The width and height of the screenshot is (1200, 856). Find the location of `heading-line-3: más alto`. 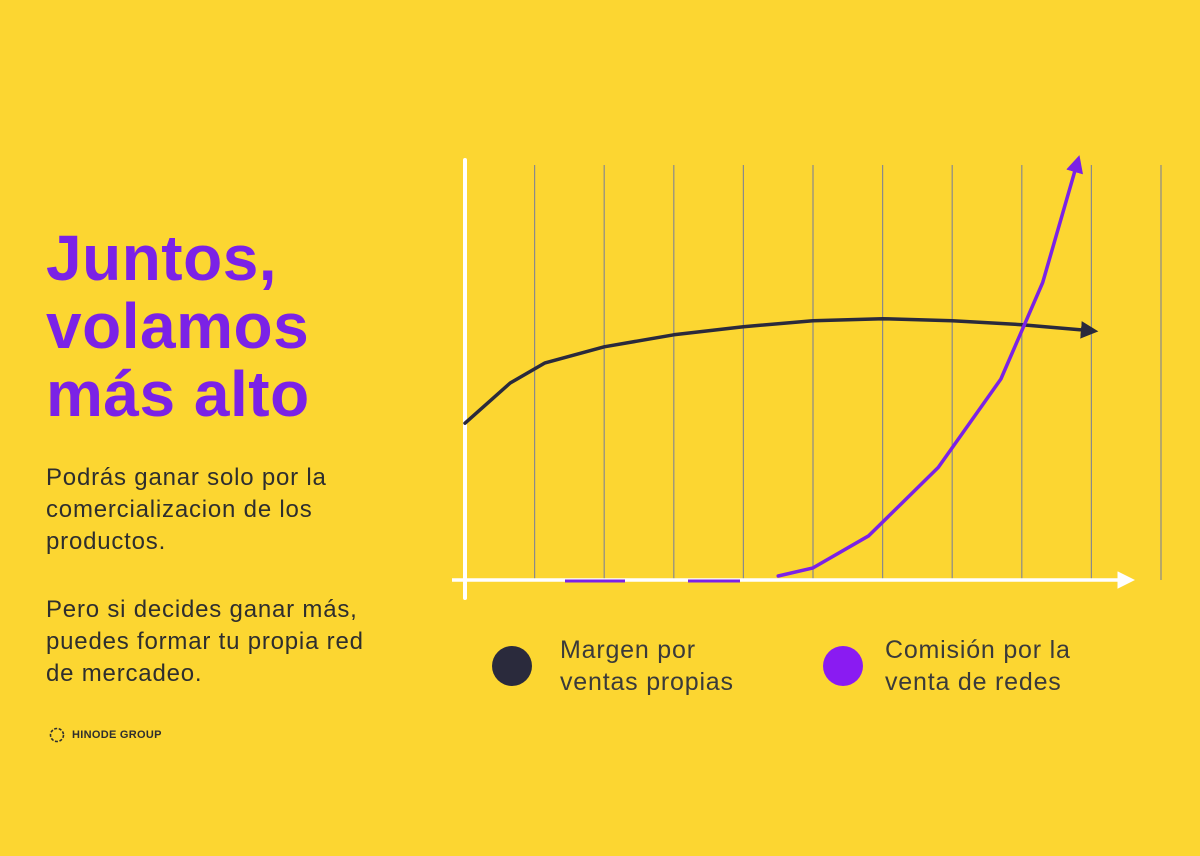

heading-line-3: más alto is located at coordinates (178, 394).